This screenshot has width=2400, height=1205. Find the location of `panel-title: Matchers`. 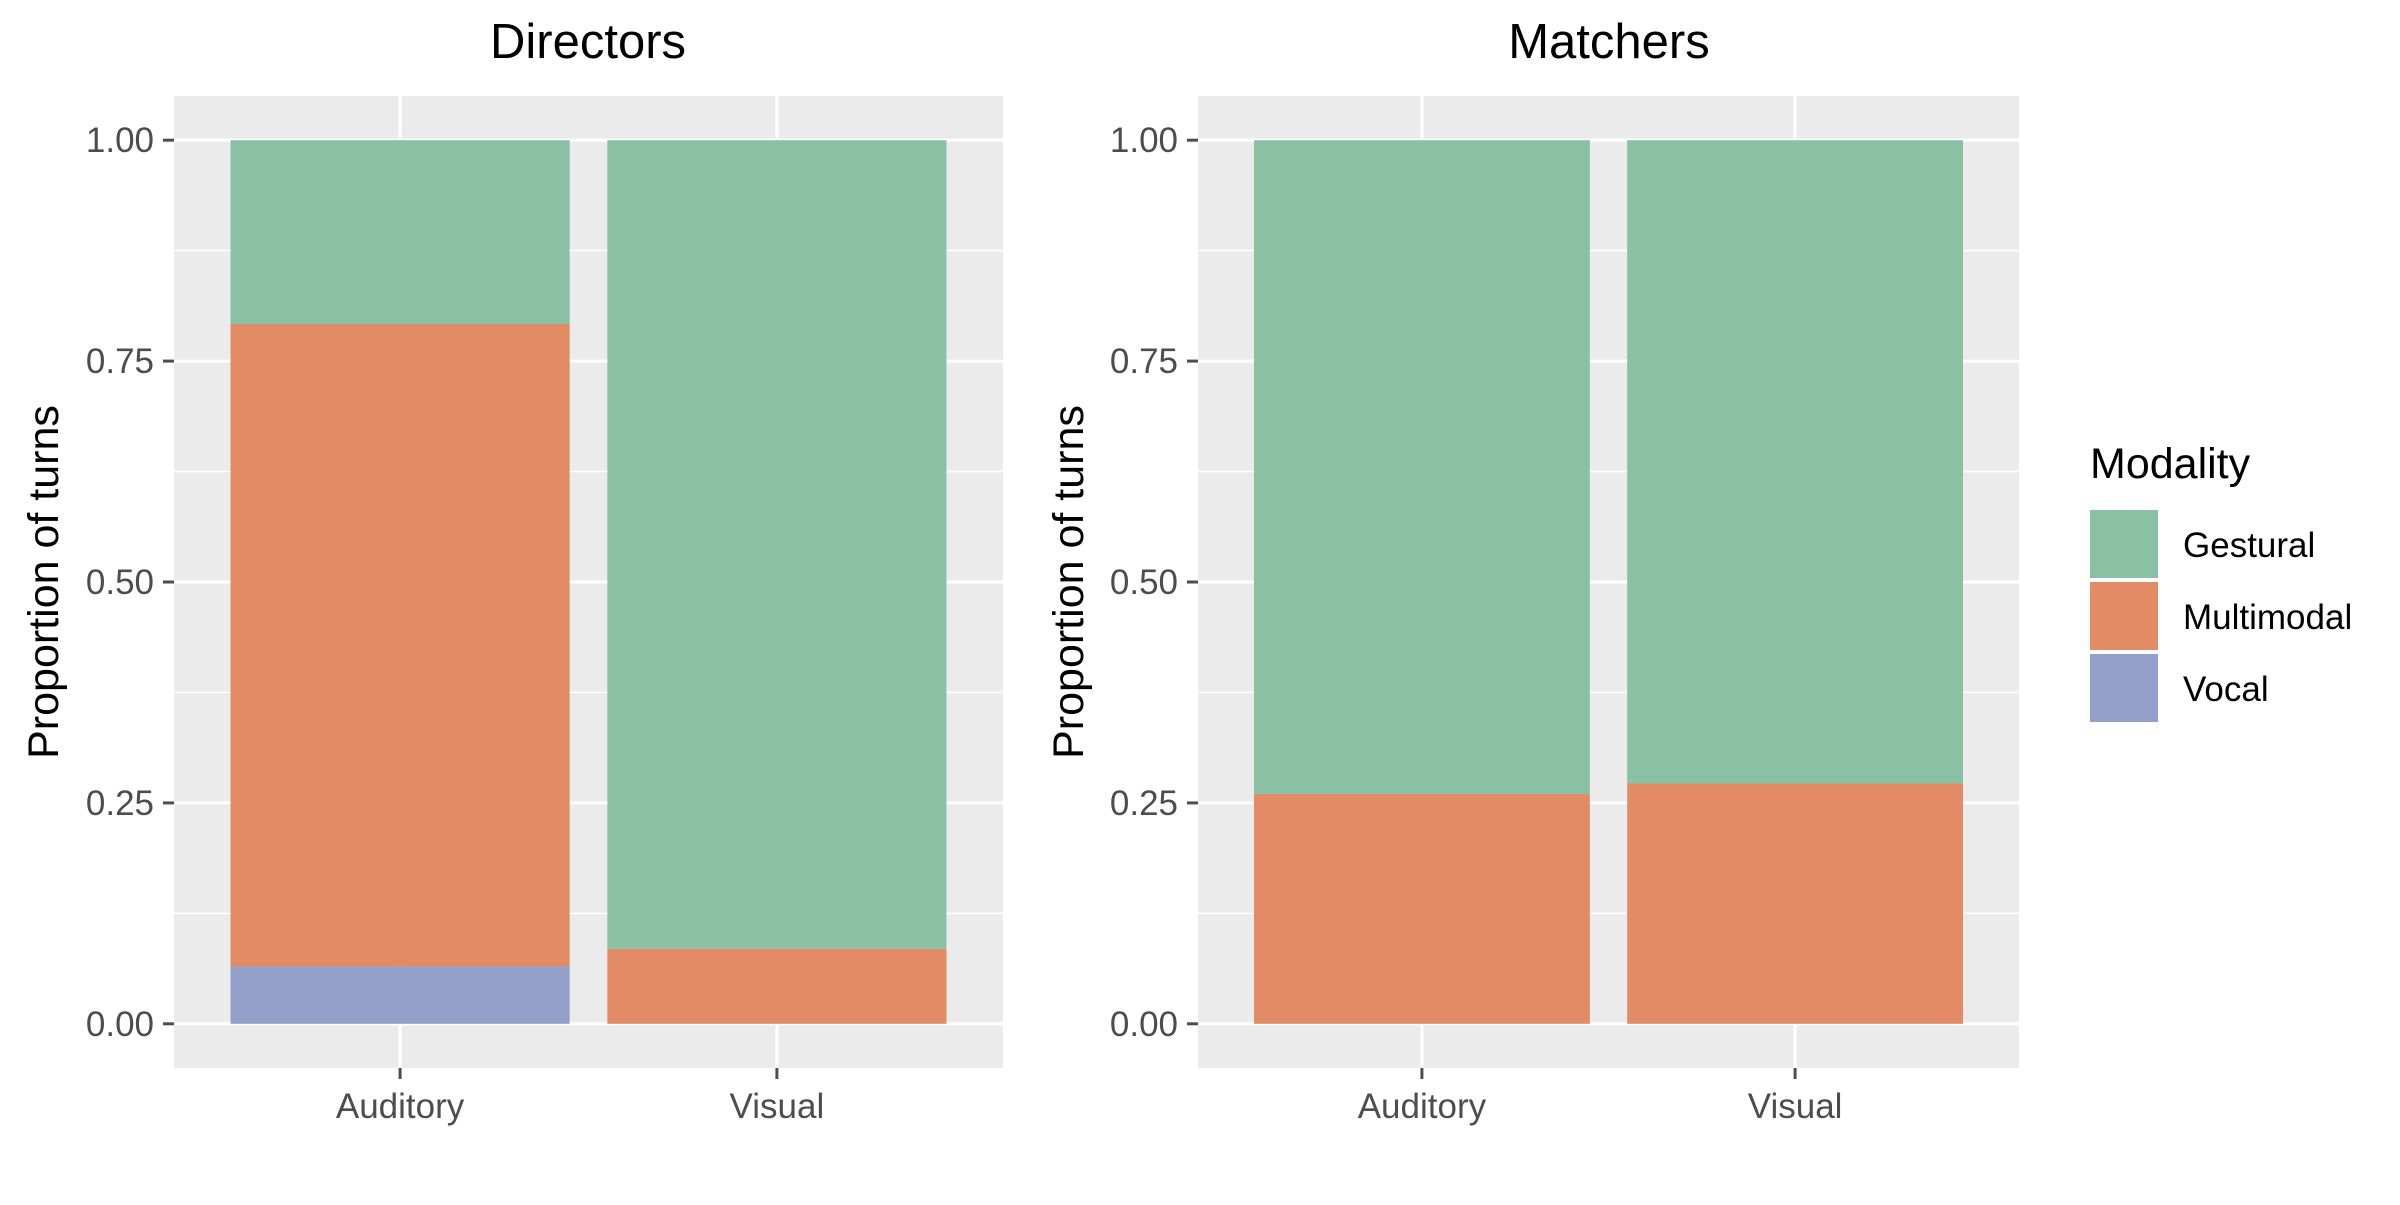

panel-title: Matchers is located at coordinates (1609, 42).